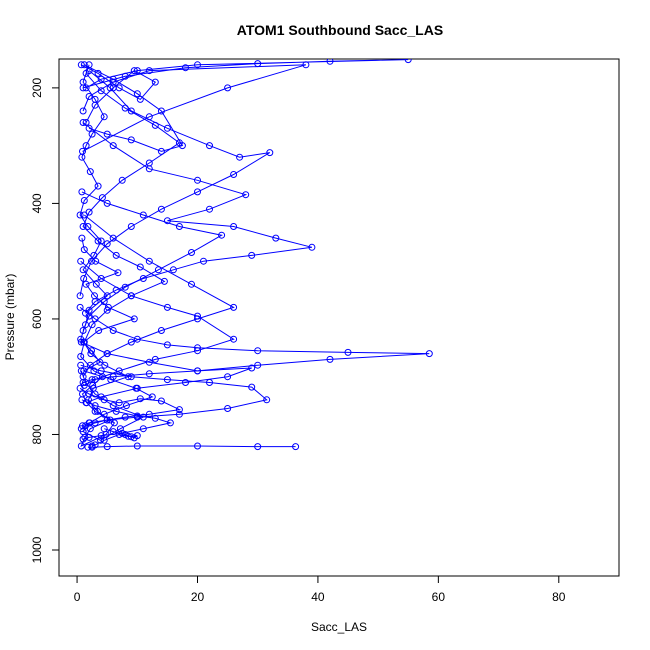 This screenshot has width=650, height=650. I want to click on y-tick-label: 200, so click(37, 88).